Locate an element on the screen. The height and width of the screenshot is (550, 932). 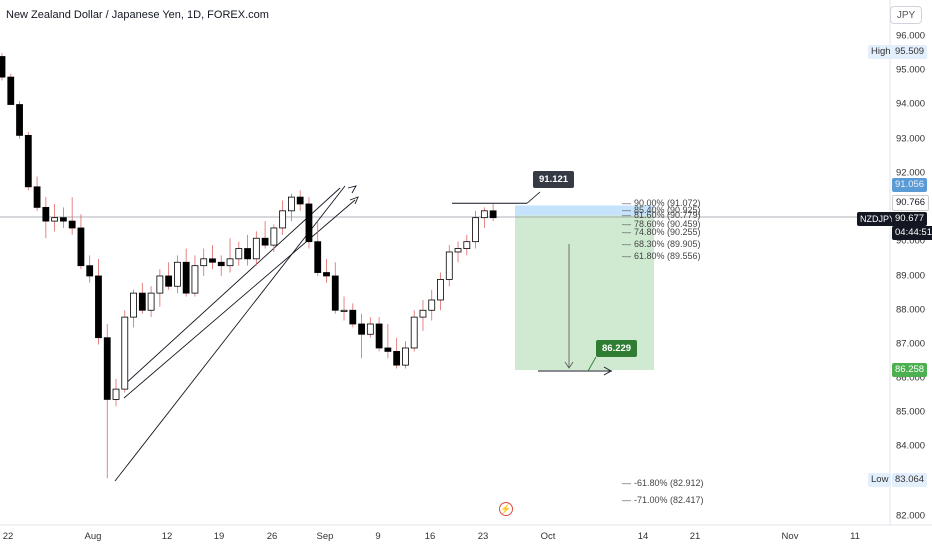
callout-pointer is located at coordinates (592, 364).